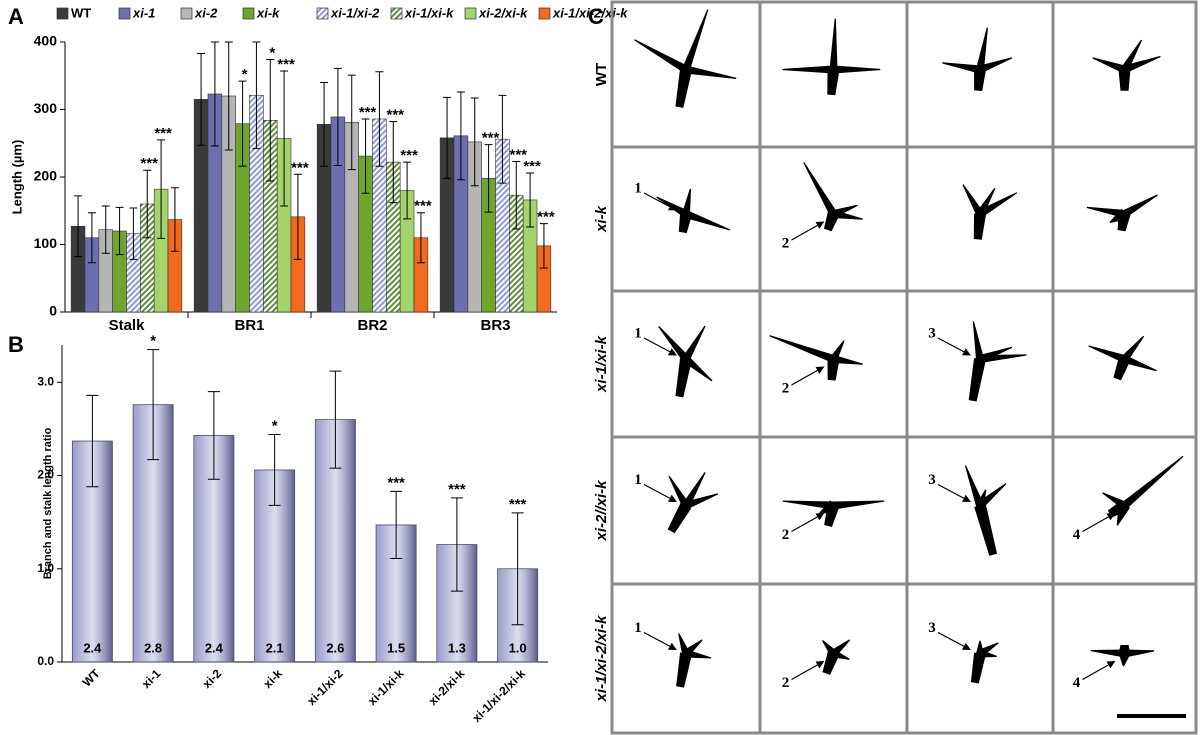  What do you see at coordinates (143, 12) in the screenshot?
I see `legend-label: xi-1` at bounding box center [143, 12].